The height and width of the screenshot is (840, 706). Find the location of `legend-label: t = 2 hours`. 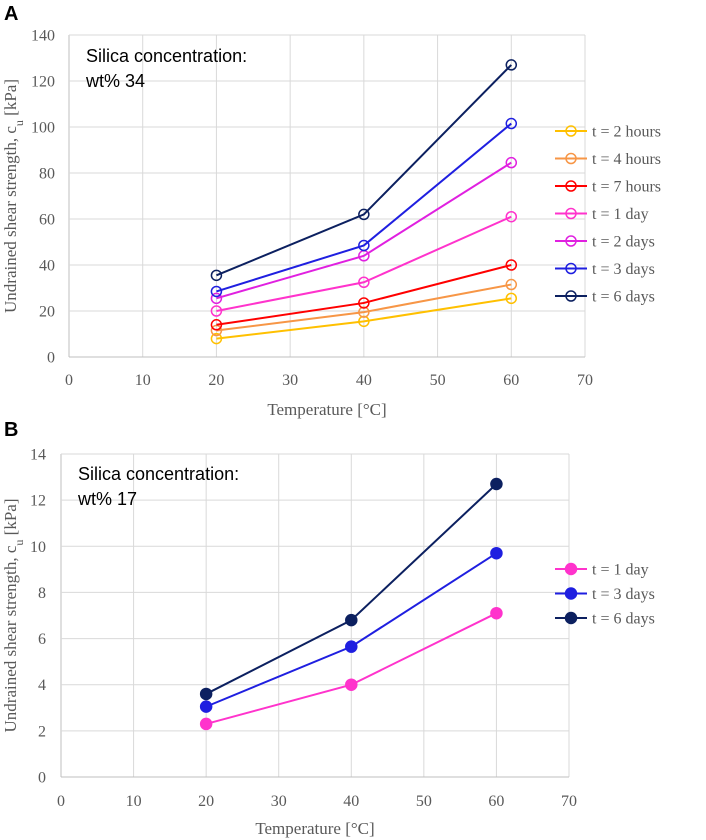

legend-label: t = 2 hours is located at coordinates (626, 132).